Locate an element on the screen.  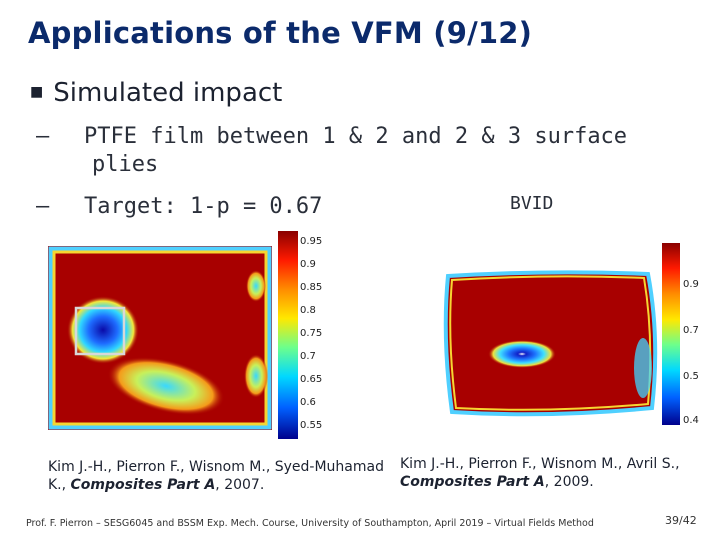
colorbar-left-ticks: 0.95 0.9 0.85 0.8 0.75 0.7 0.65 0.6 0.55 is located at coordinates (330, 336).